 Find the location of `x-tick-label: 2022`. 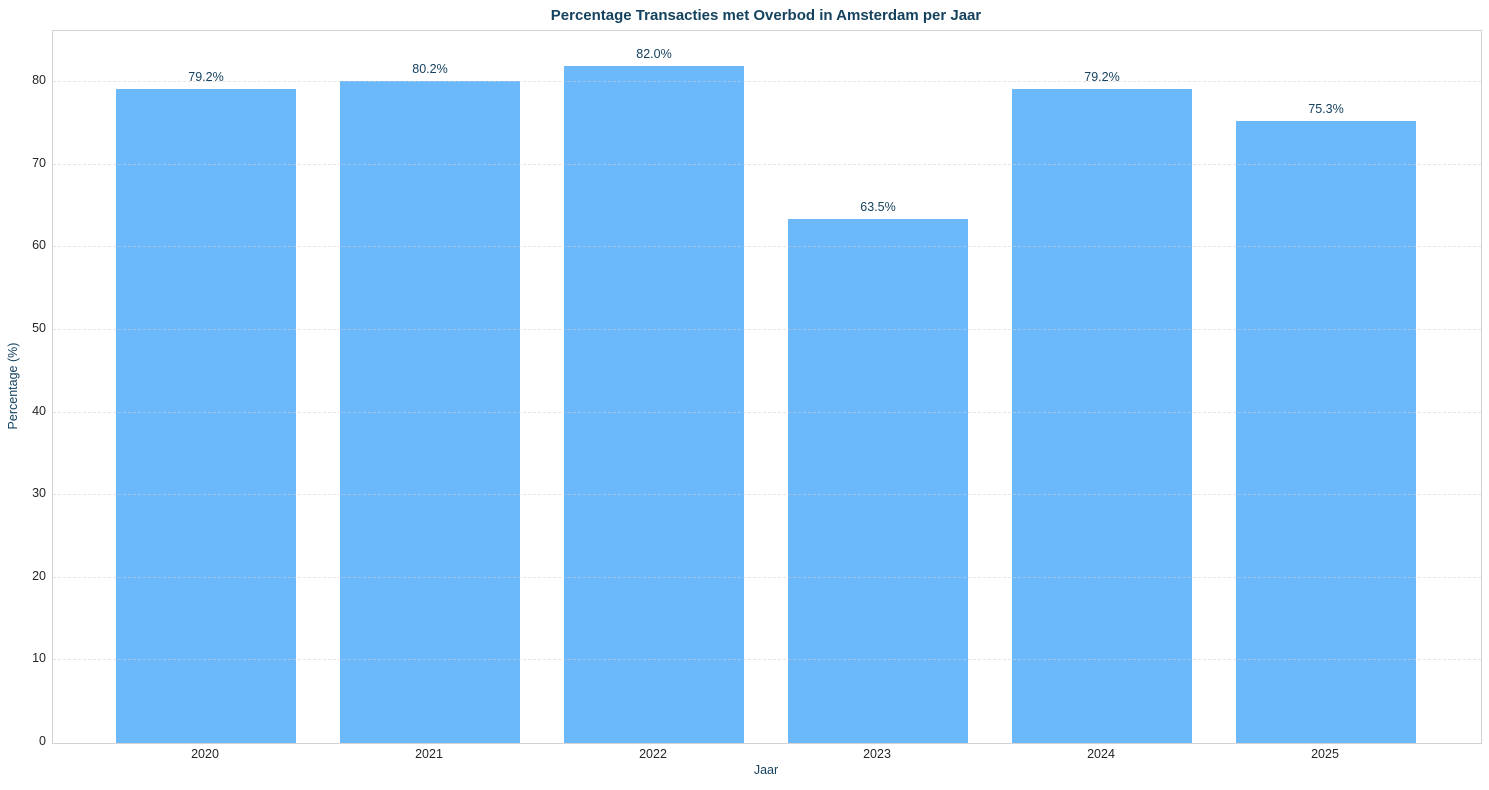

x-tick-label: 2022 is located at coordinates (653, 754).